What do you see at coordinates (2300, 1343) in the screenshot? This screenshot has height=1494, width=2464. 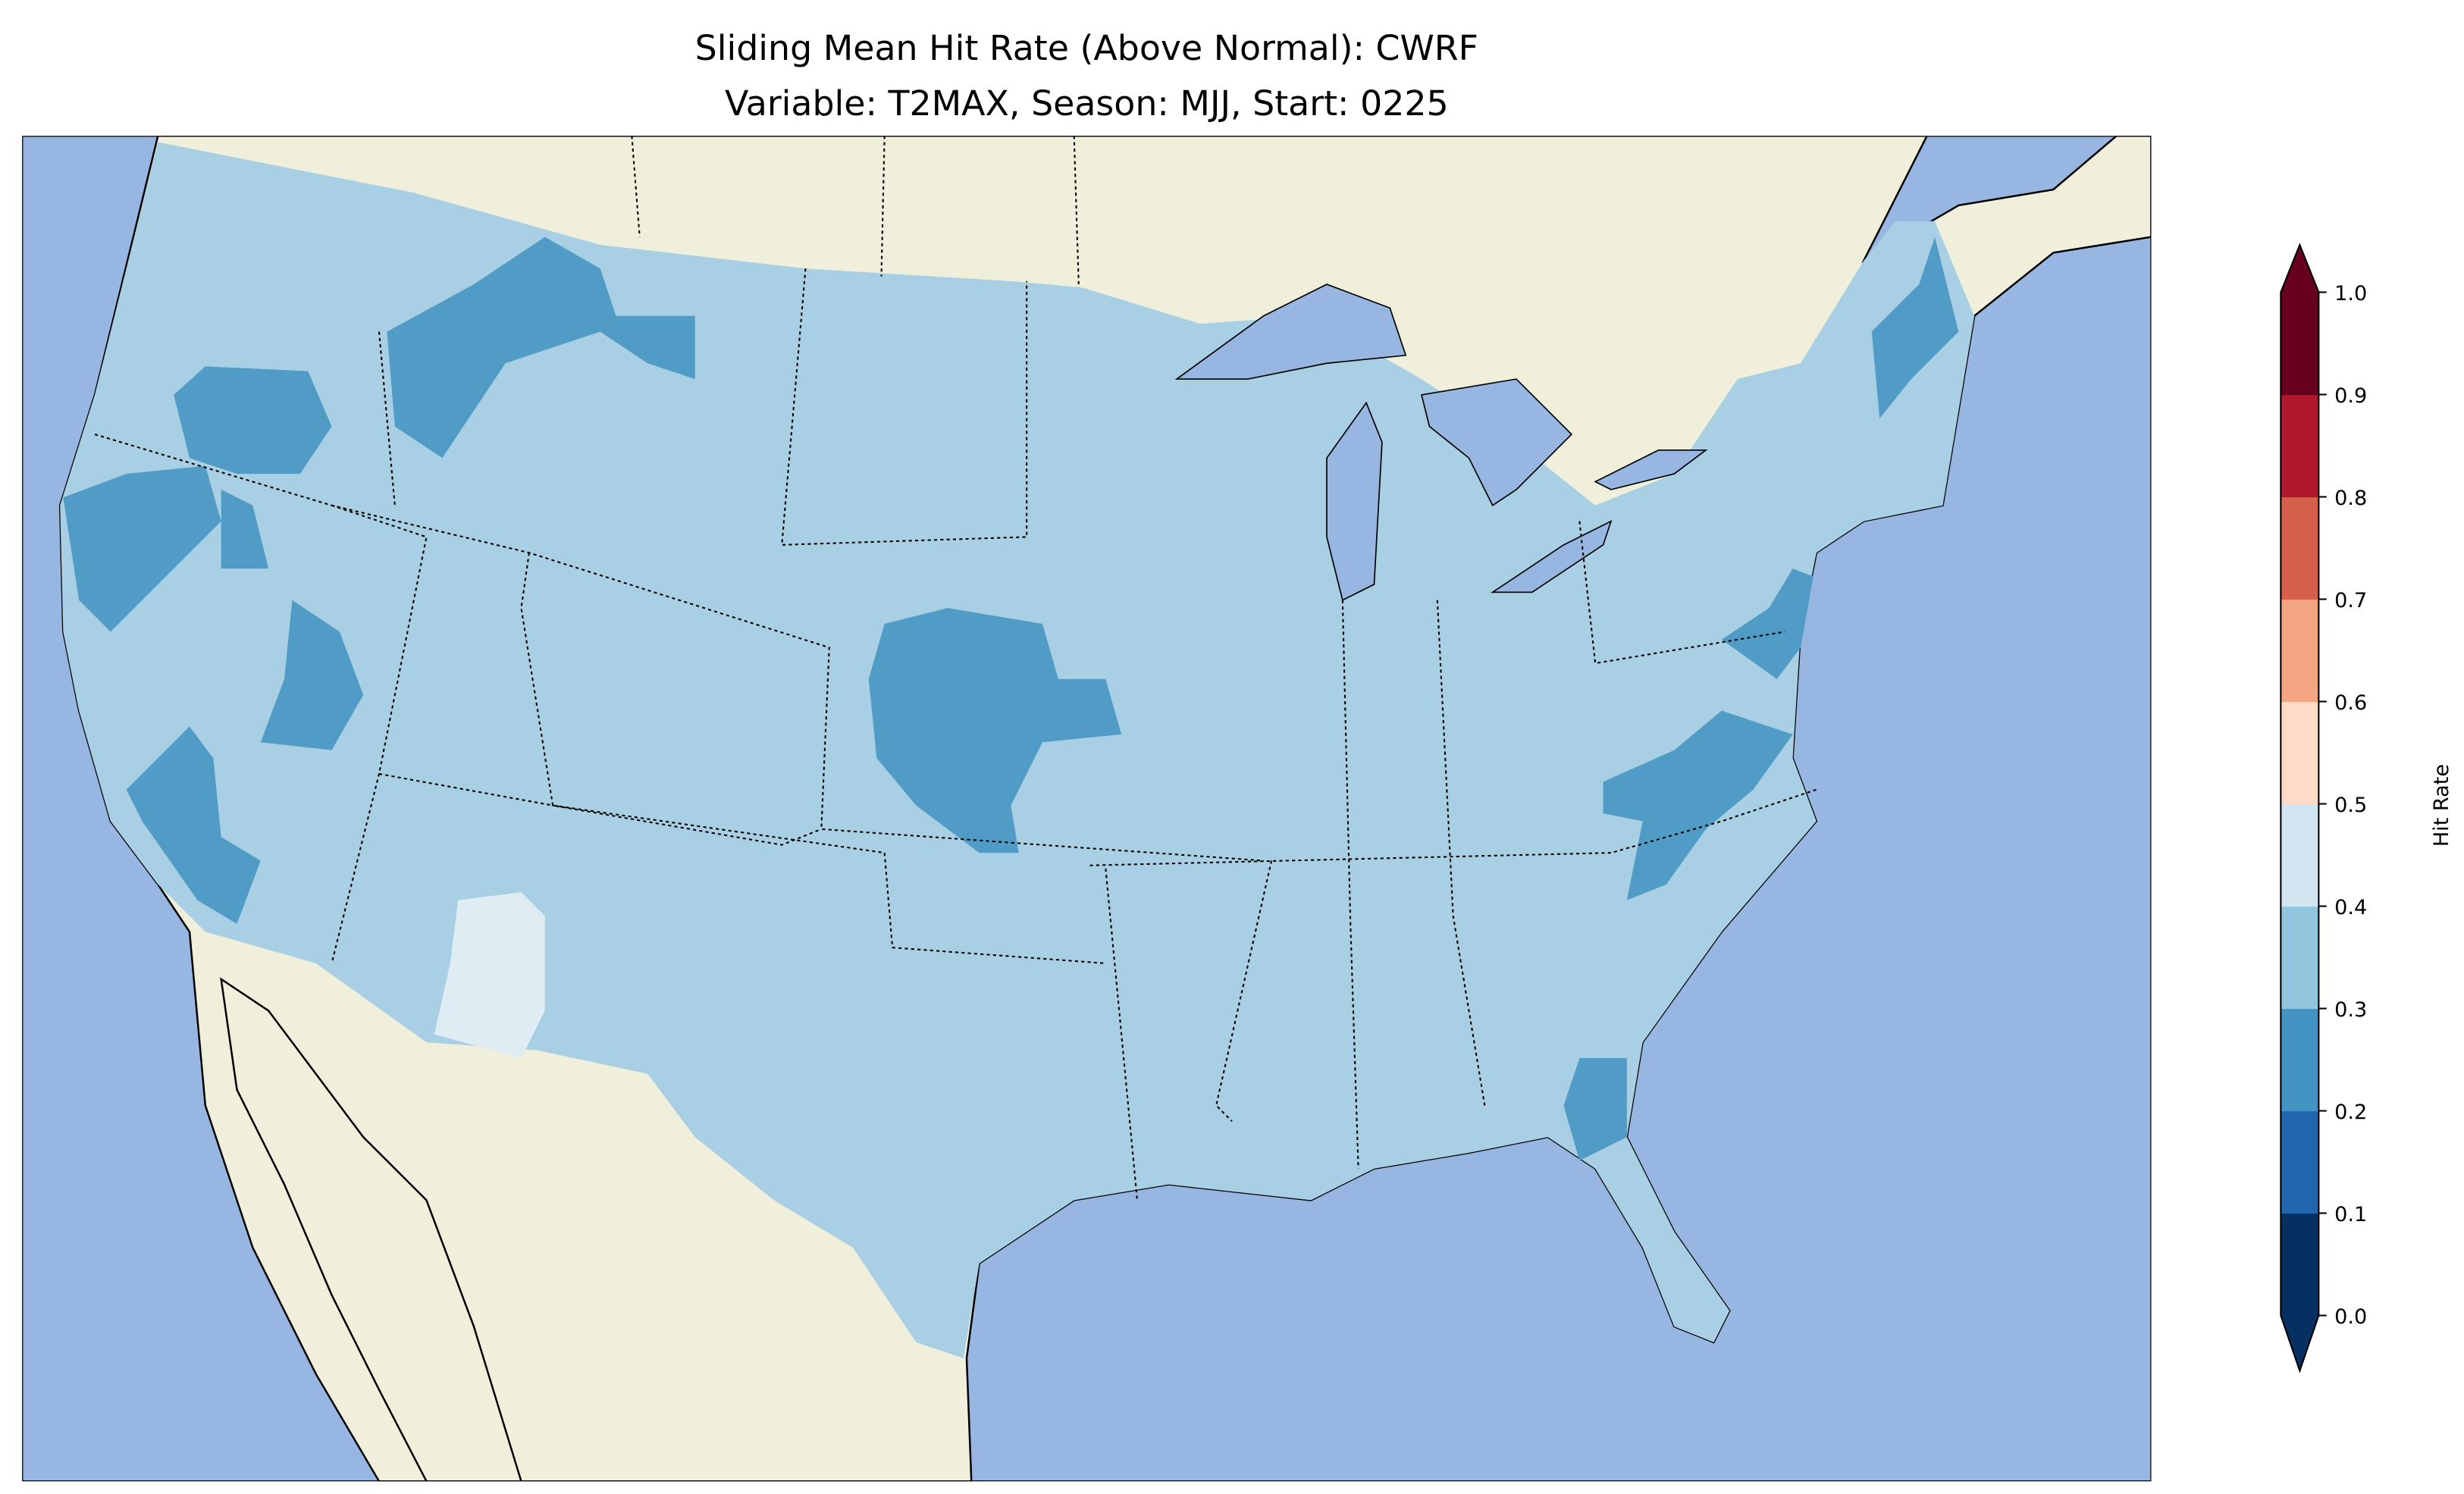 I see `colorbar-extend-min` at bounding box center [2300, 1343].